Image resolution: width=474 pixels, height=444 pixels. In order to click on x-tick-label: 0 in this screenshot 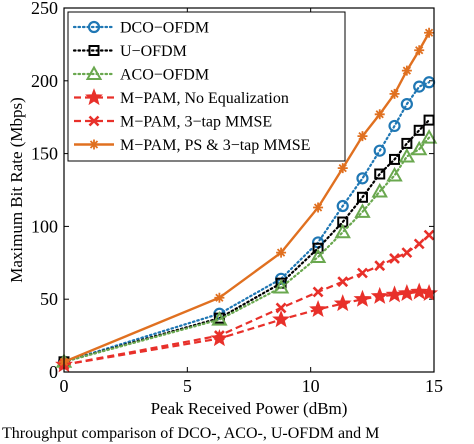, I will do `click(64, 386)`.